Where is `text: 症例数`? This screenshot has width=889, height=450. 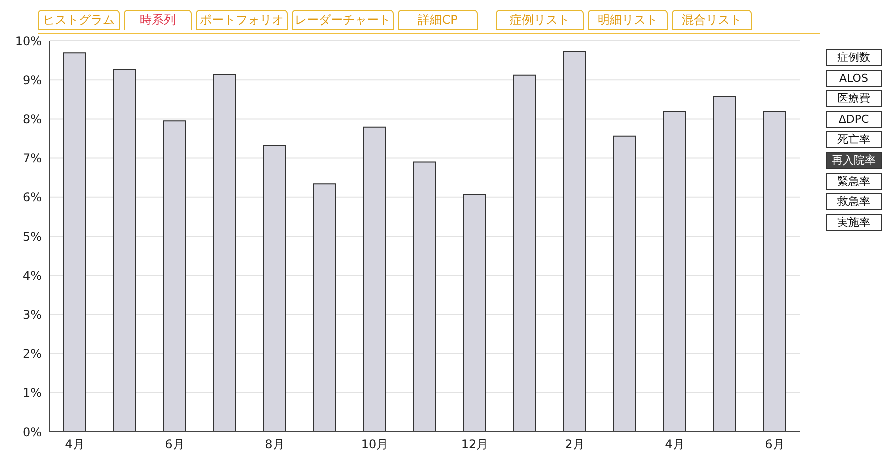 text: 症例数 is located at coordinates (854, 57).